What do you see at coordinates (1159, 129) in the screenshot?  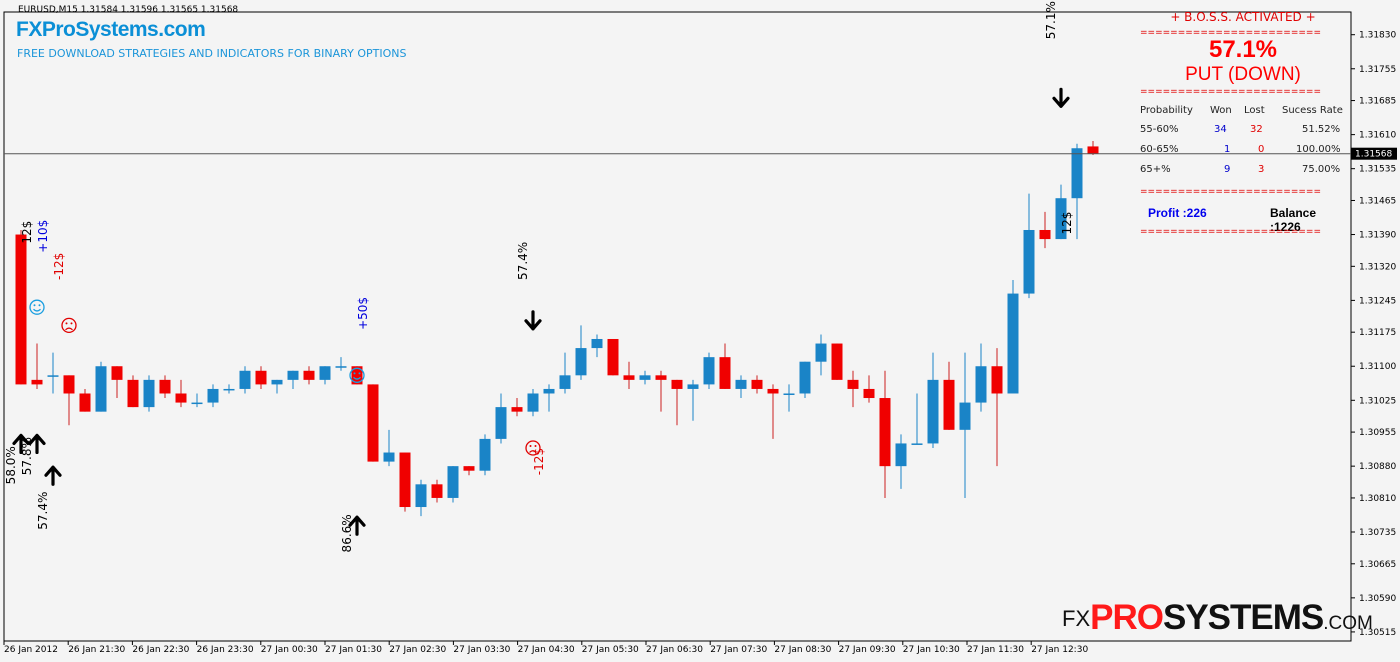 I see `row-range: 55-60%` at bounding box center [1159, 129].